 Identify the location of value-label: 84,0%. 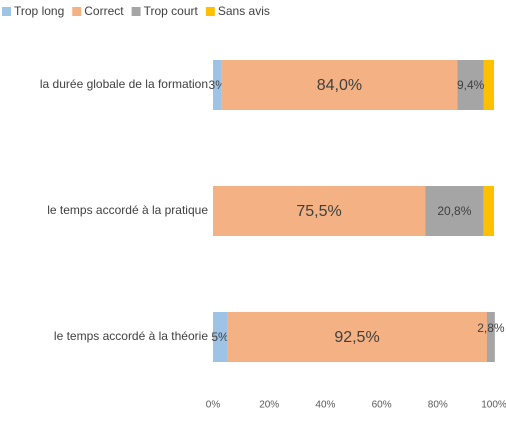
(339, 85).